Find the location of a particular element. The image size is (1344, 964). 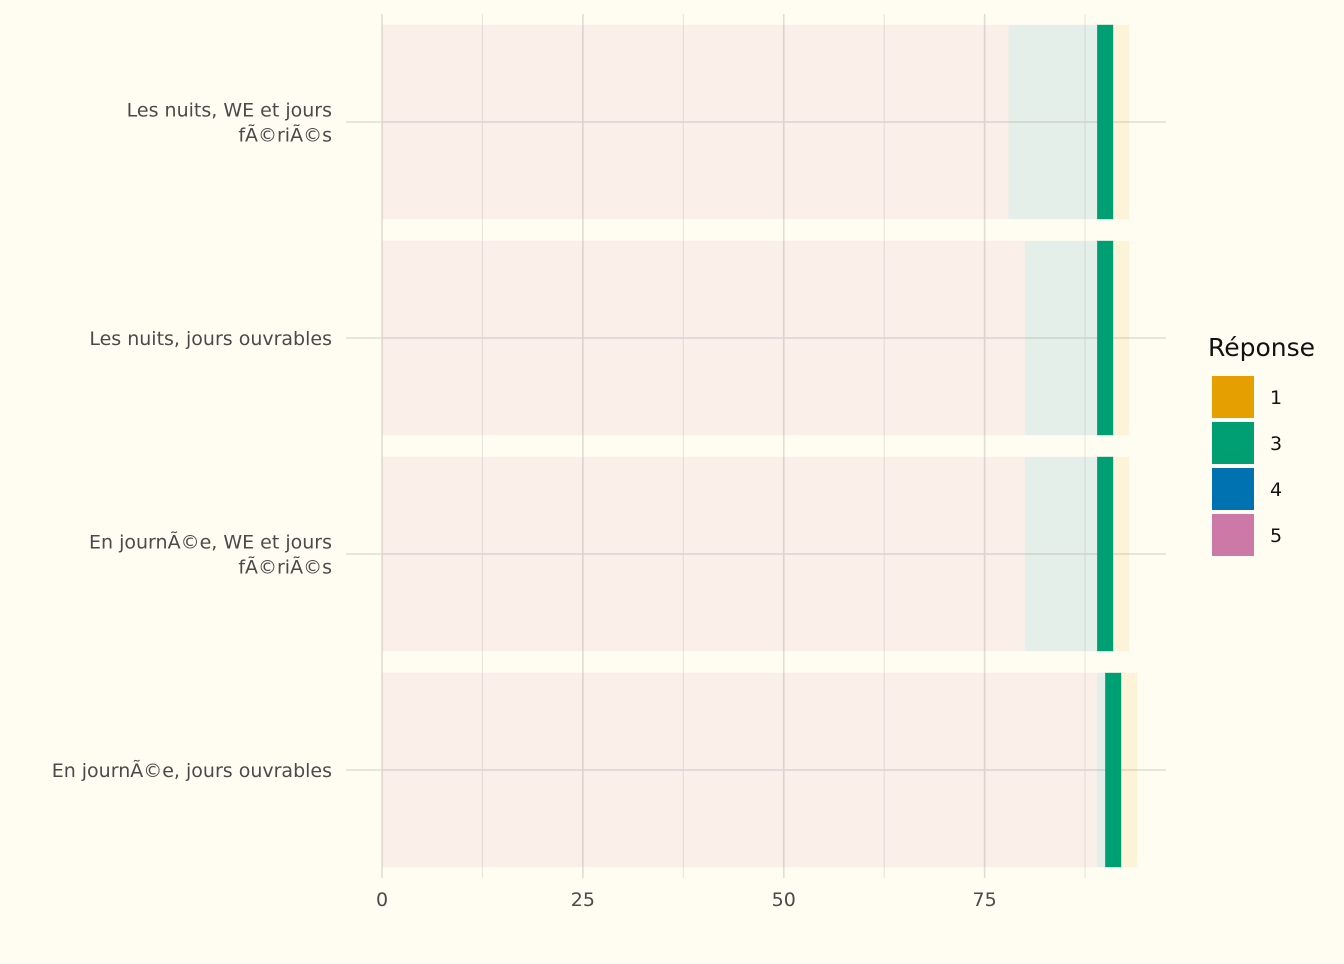

category-label: Les nuits, jours ouvrables is located at coordinates (210, 339).